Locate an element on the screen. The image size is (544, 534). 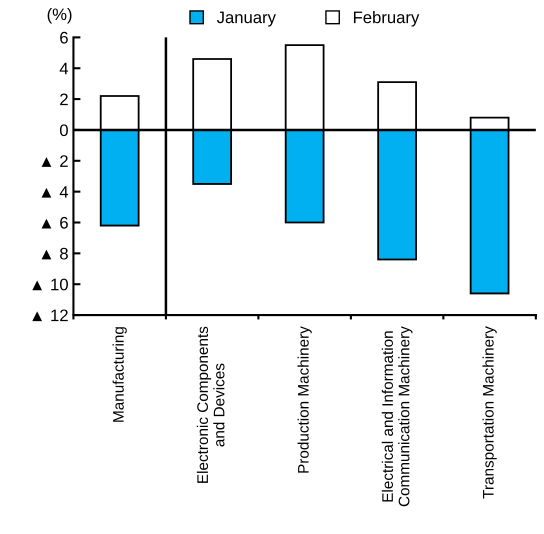
legend-label: February is located at coordinates (387, 19).